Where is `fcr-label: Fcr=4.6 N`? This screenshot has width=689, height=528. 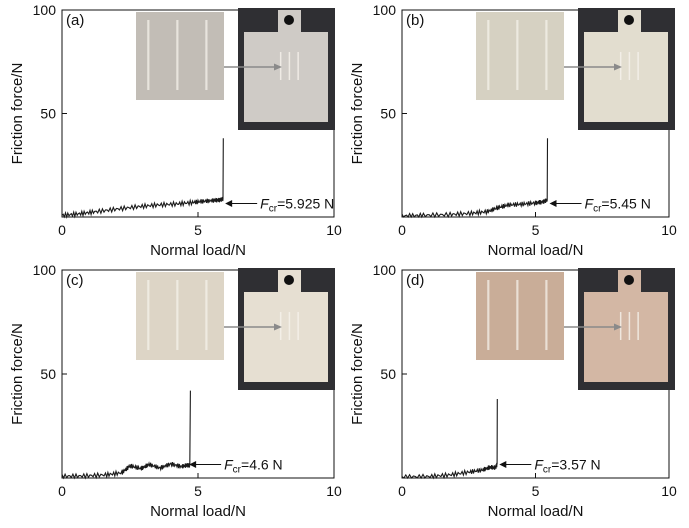
fcr-label: Fcr=4.6 N is located at coordinates (253, 465).